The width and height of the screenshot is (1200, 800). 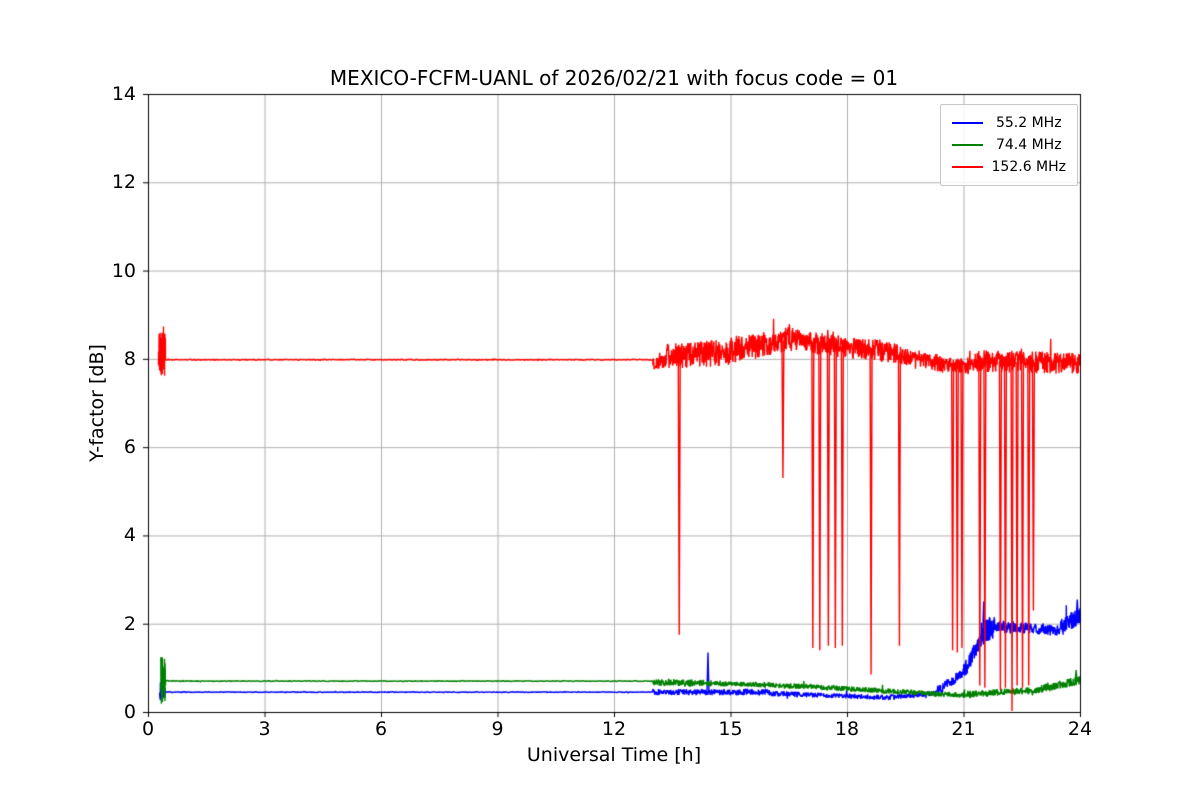 What do you see at coordinates (129, 358) in the screenshot?
I see `y-tick-label: 8` at bounding box center [129, 358].